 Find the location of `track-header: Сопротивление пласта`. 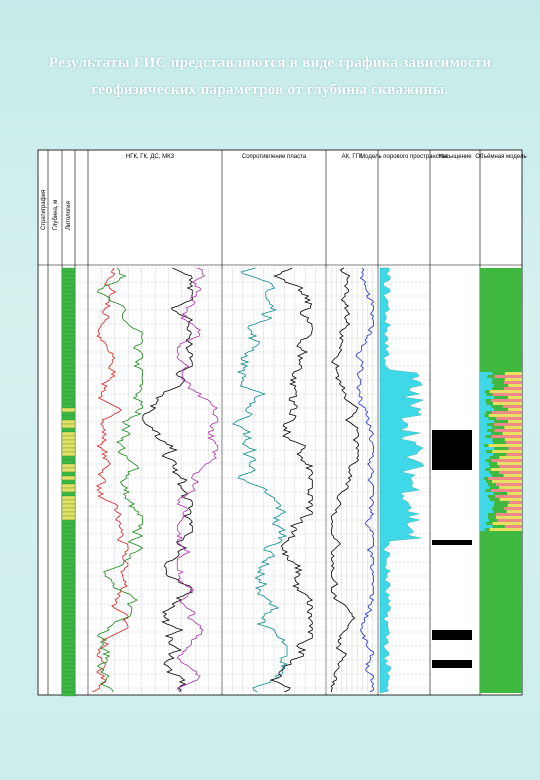

track-header: Сопротивление пласта is located at coordinates (274, 157).